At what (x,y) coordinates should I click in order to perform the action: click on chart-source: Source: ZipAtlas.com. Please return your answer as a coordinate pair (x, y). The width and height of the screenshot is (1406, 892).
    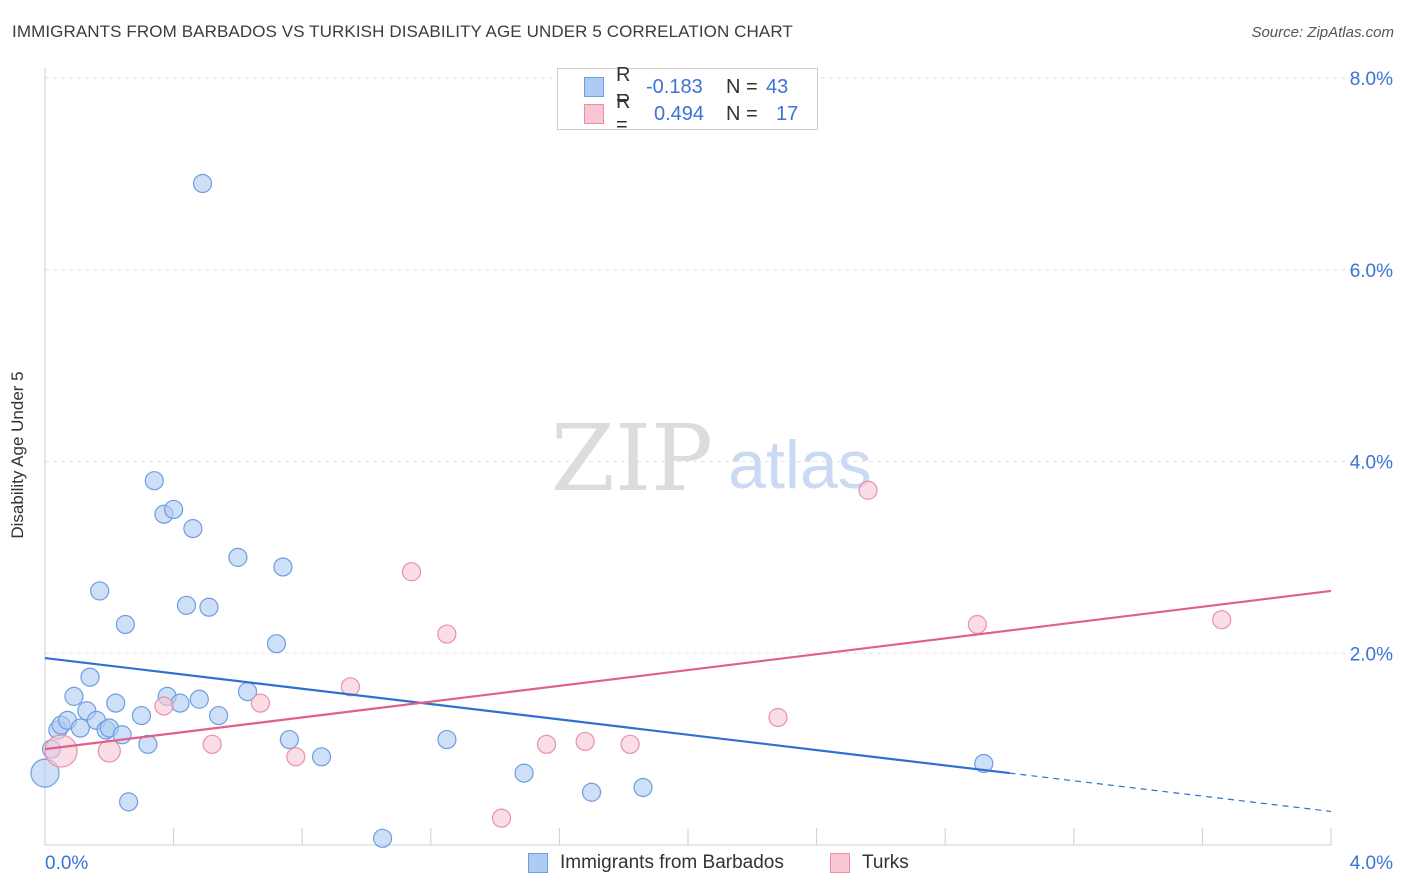
    Looking at the image, I should click on (1322, 32).